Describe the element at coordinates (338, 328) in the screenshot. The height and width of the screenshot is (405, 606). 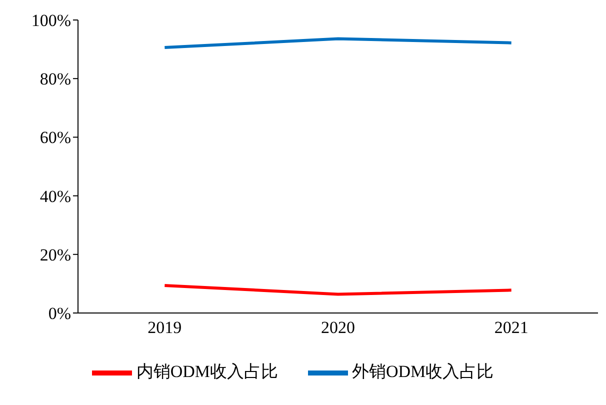
I see `x-tick-label: 2020` at that location.